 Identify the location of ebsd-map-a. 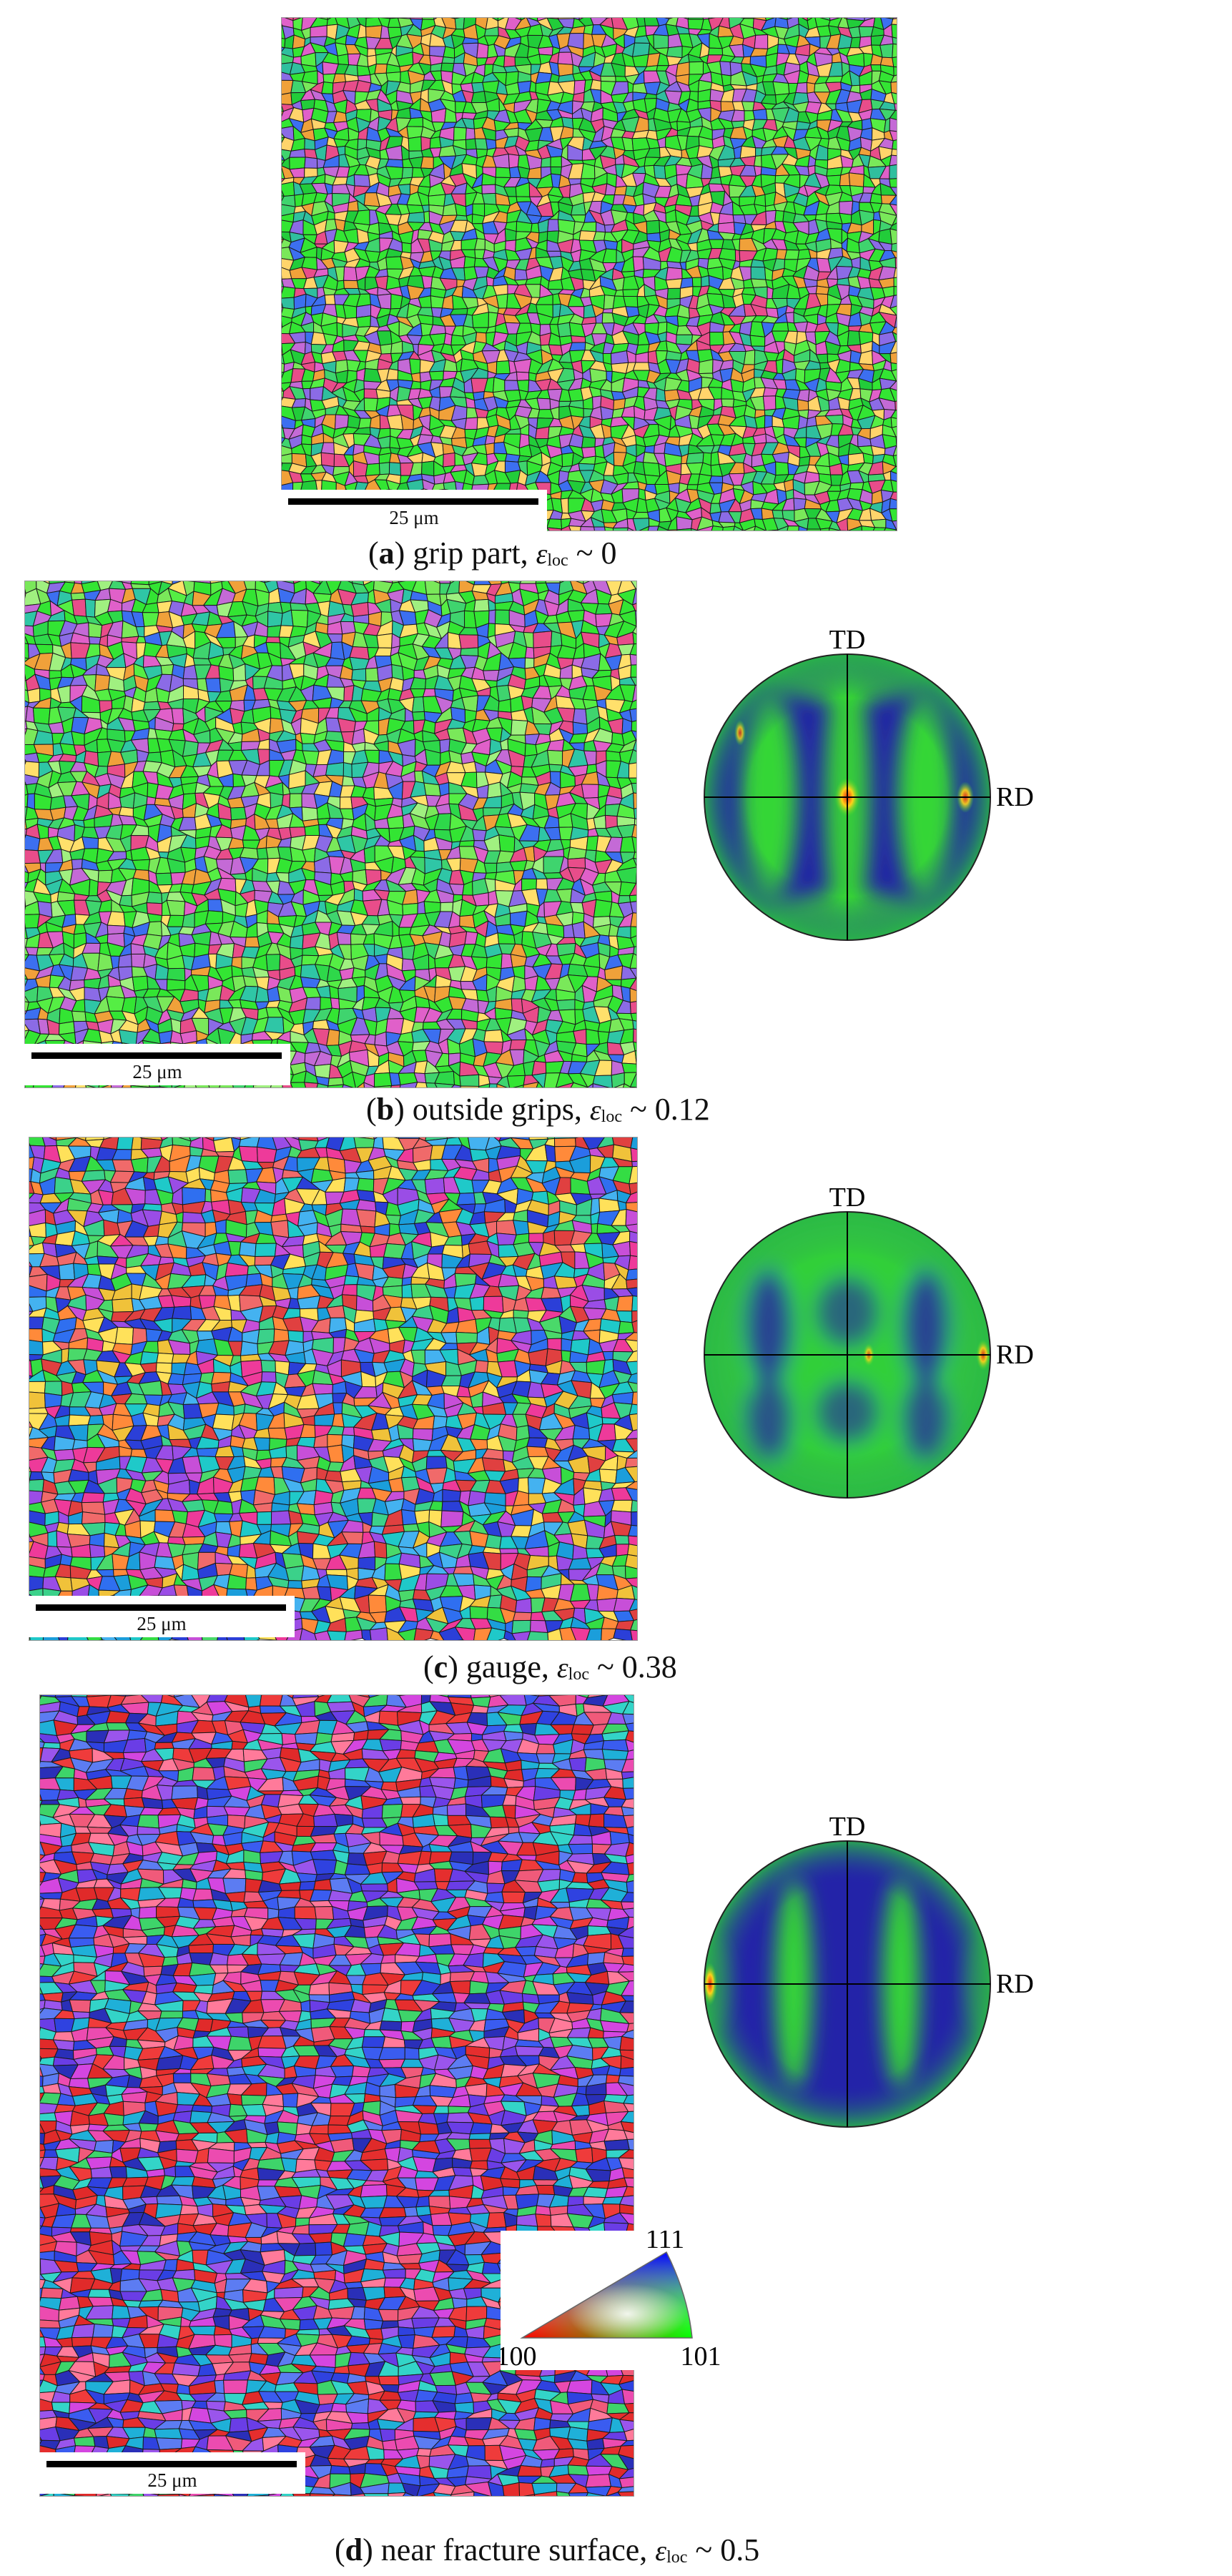
(589, 274).